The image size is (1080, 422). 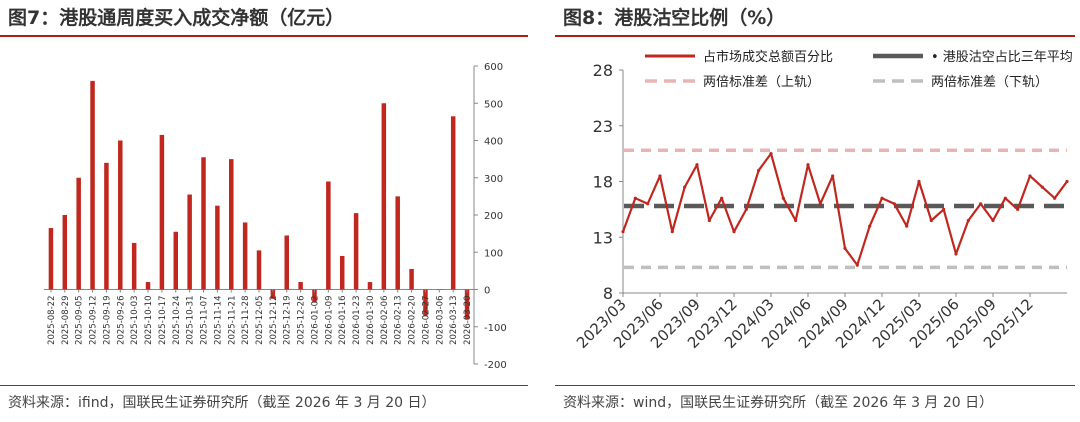 What do you see at coordinates (603, 126) in the screenshot?
I see `y-tick-label: 23` at bounding box center [603, 126].